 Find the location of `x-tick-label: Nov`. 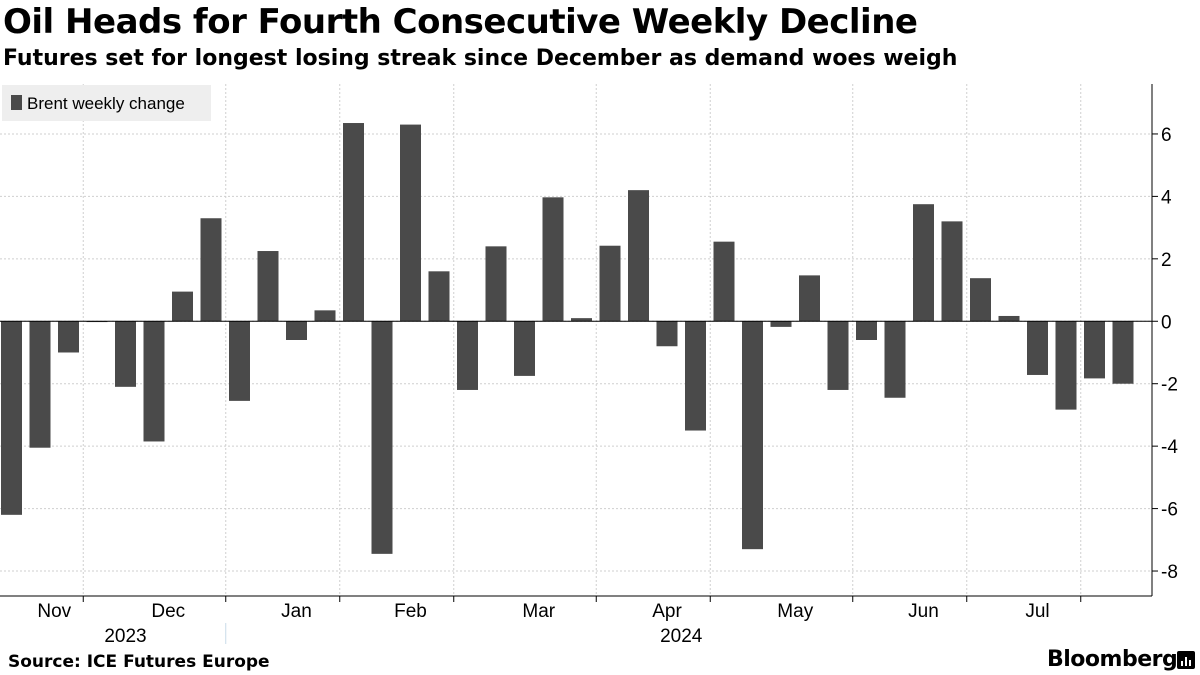

x-tick-label: Nov is located at coordinates (54, 611).